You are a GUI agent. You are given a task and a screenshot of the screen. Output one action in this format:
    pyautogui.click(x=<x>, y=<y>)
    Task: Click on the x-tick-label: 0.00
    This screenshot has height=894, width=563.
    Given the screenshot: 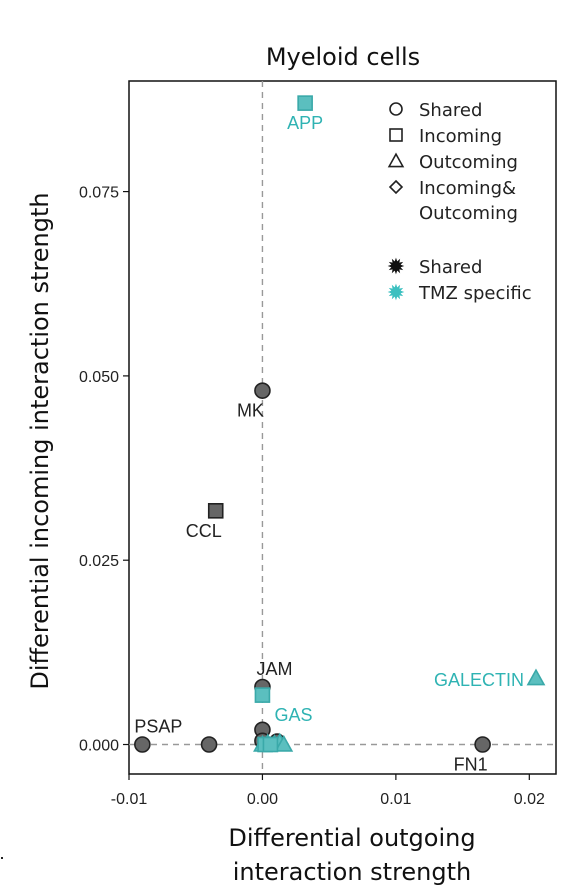 What is the action you would take?
    pyautogui.click(x=262, y=799)
    